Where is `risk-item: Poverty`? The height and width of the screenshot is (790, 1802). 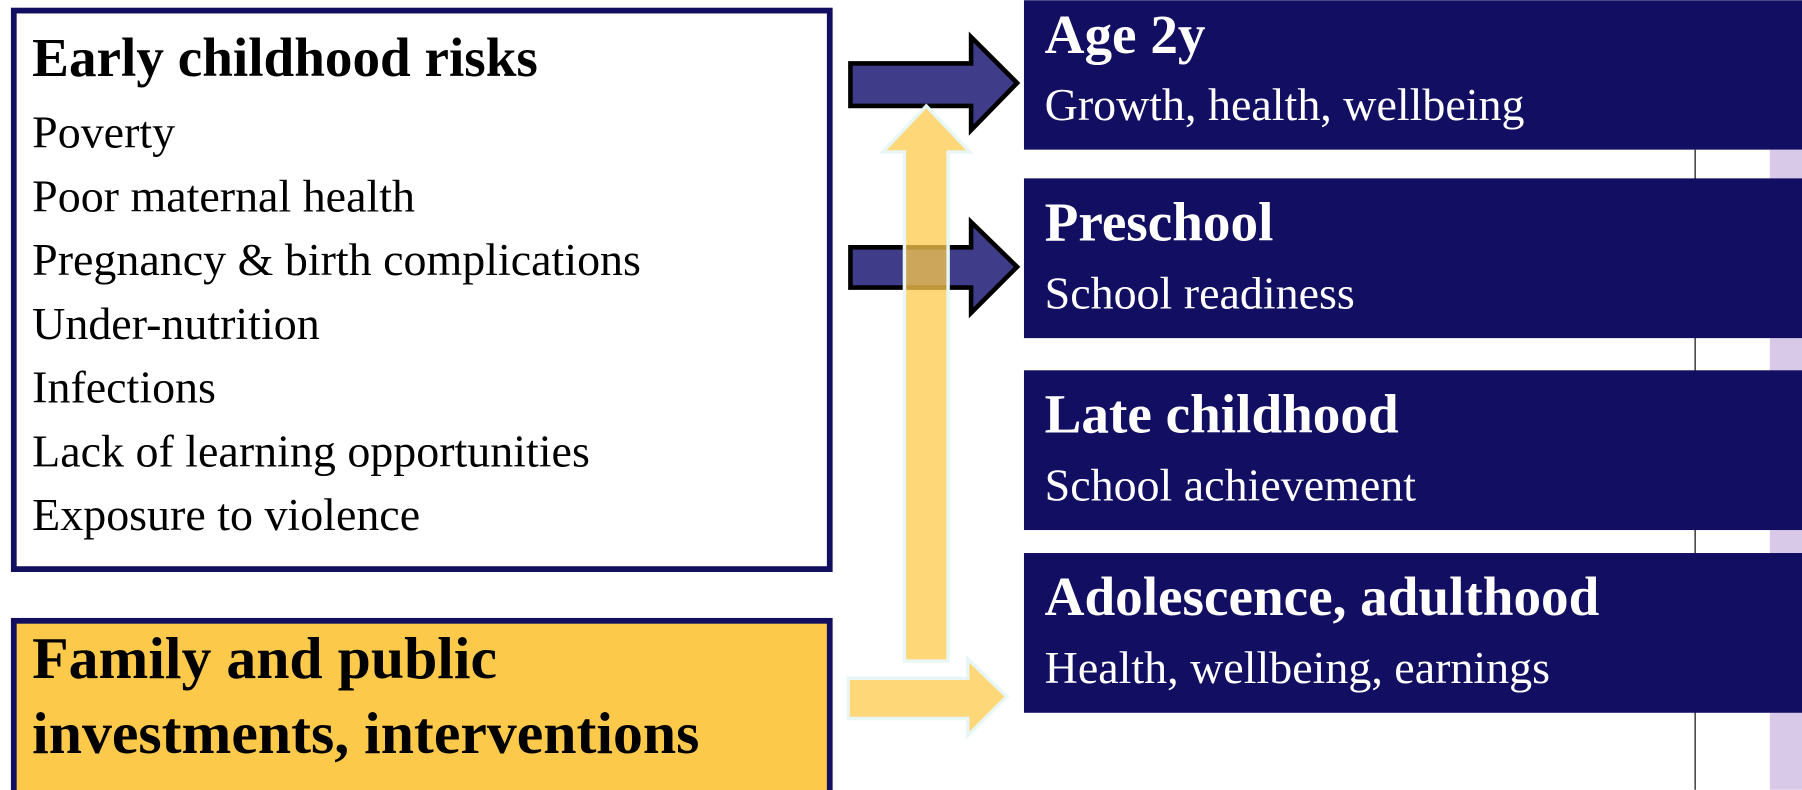
risk-item: Poverty is located at coordinates (103, 132).